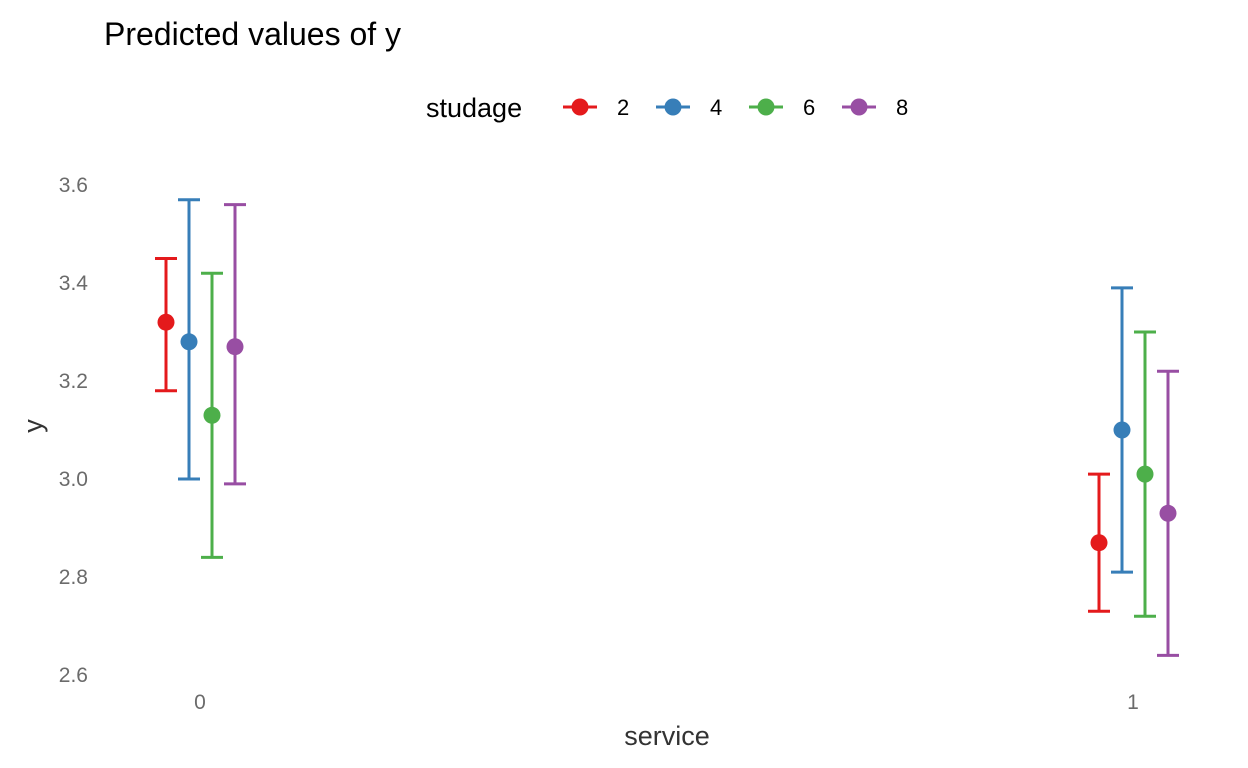 The image size is (1248, 768). Describe the element at coordinates (875, 107) in the screenshot. I see `legend-item-8: 8` at that location.